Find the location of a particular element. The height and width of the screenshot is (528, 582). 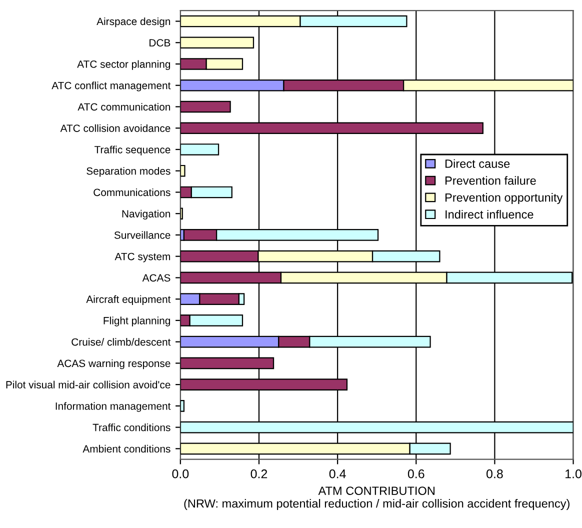

legend-label: Prevention failure is located at coordinates (490, 180).